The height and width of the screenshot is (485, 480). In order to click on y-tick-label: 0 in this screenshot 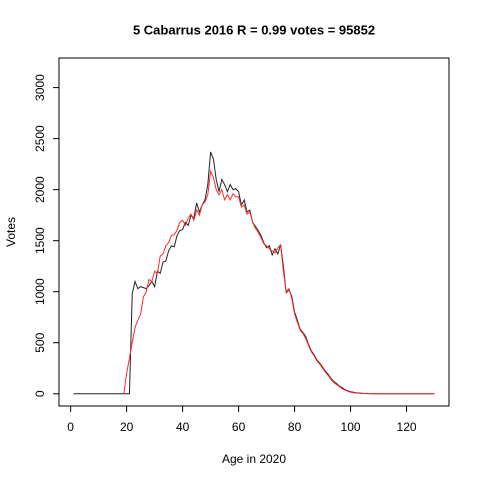, I will do `click(40, 393)`.